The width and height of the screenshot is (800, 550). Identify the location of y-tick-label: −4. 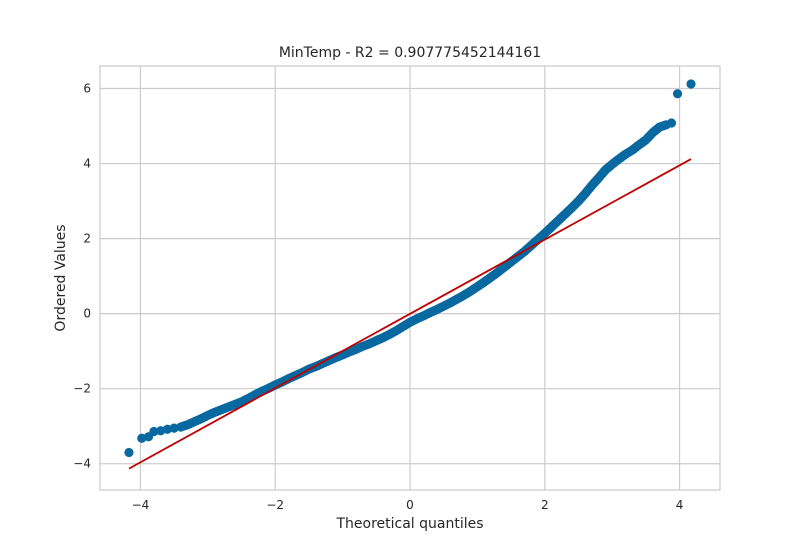
(82, 464).